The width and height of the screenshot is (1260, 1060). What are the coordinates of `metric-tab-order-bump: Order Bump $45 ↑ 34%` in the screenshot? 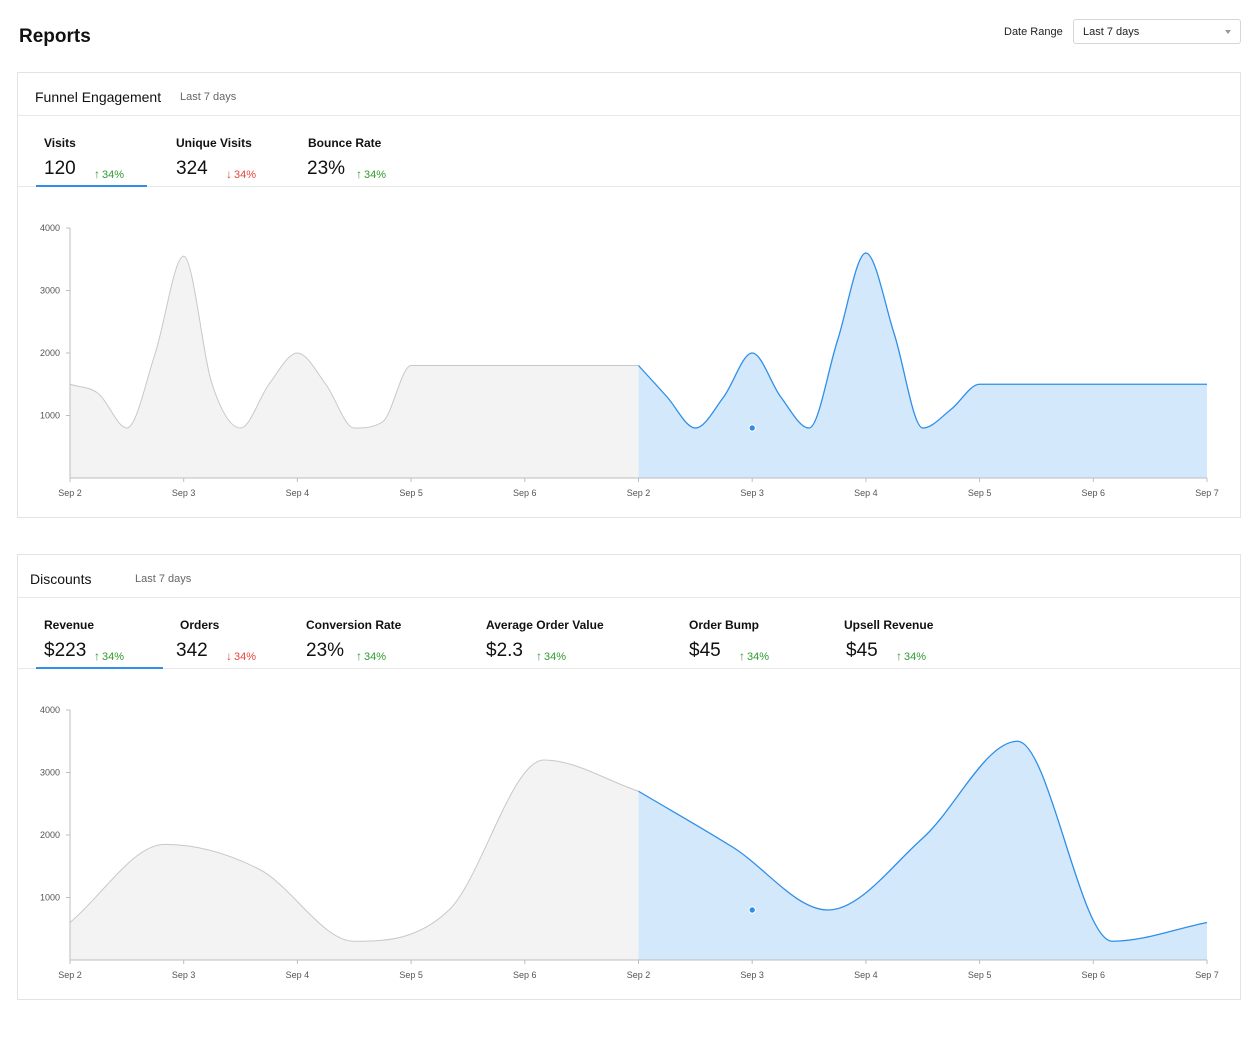 It's located at (746, 633).